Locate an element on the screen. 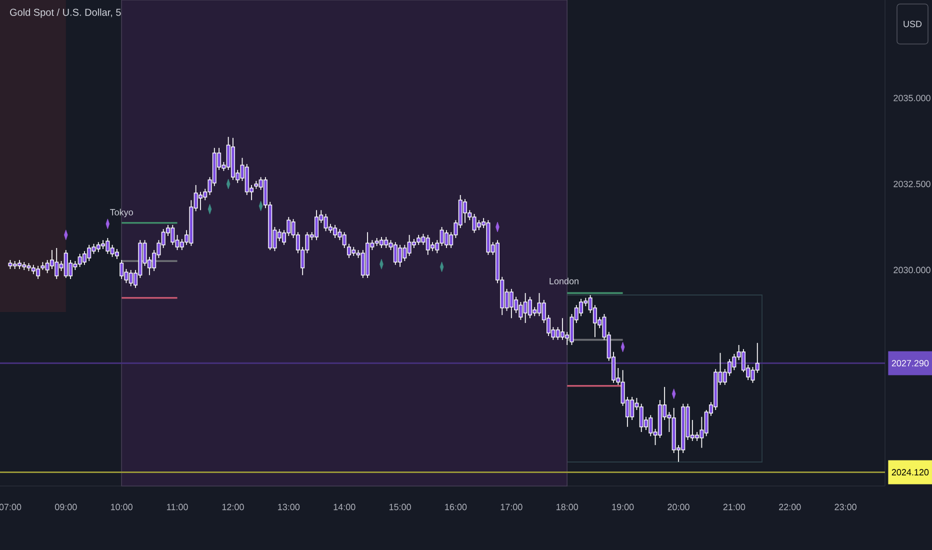 This screenshot has height=550, width=932. y-tick-label: 2035.000 is located at coordinates (912, 98).